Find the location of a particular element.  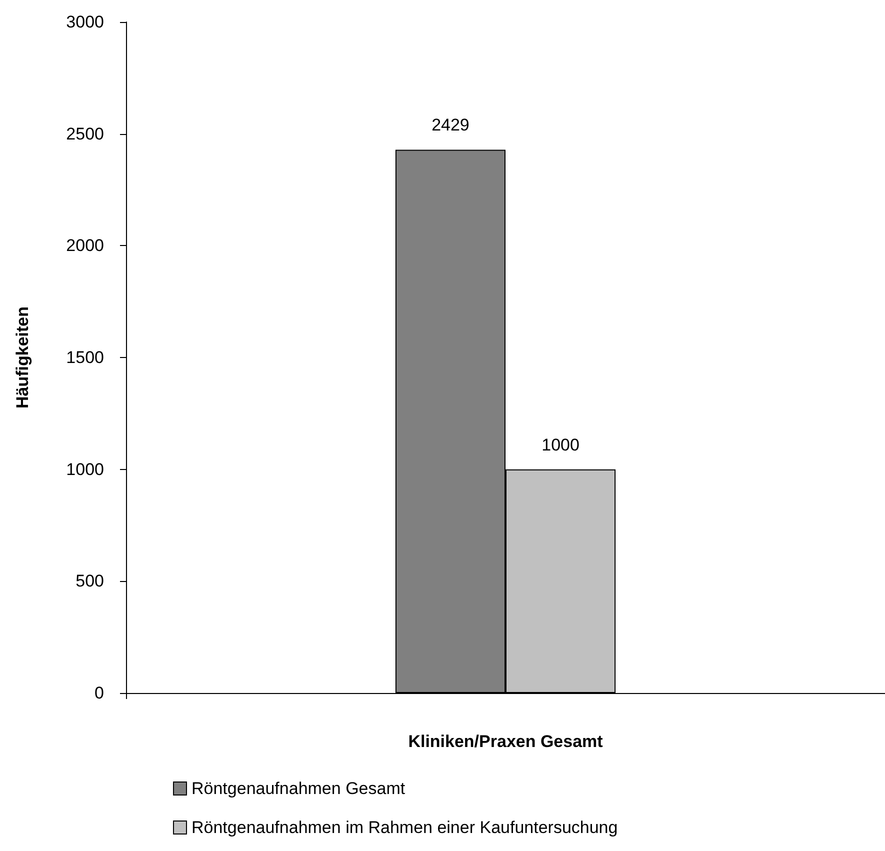

data-label: 1000 is located at coordinates (561, 444).